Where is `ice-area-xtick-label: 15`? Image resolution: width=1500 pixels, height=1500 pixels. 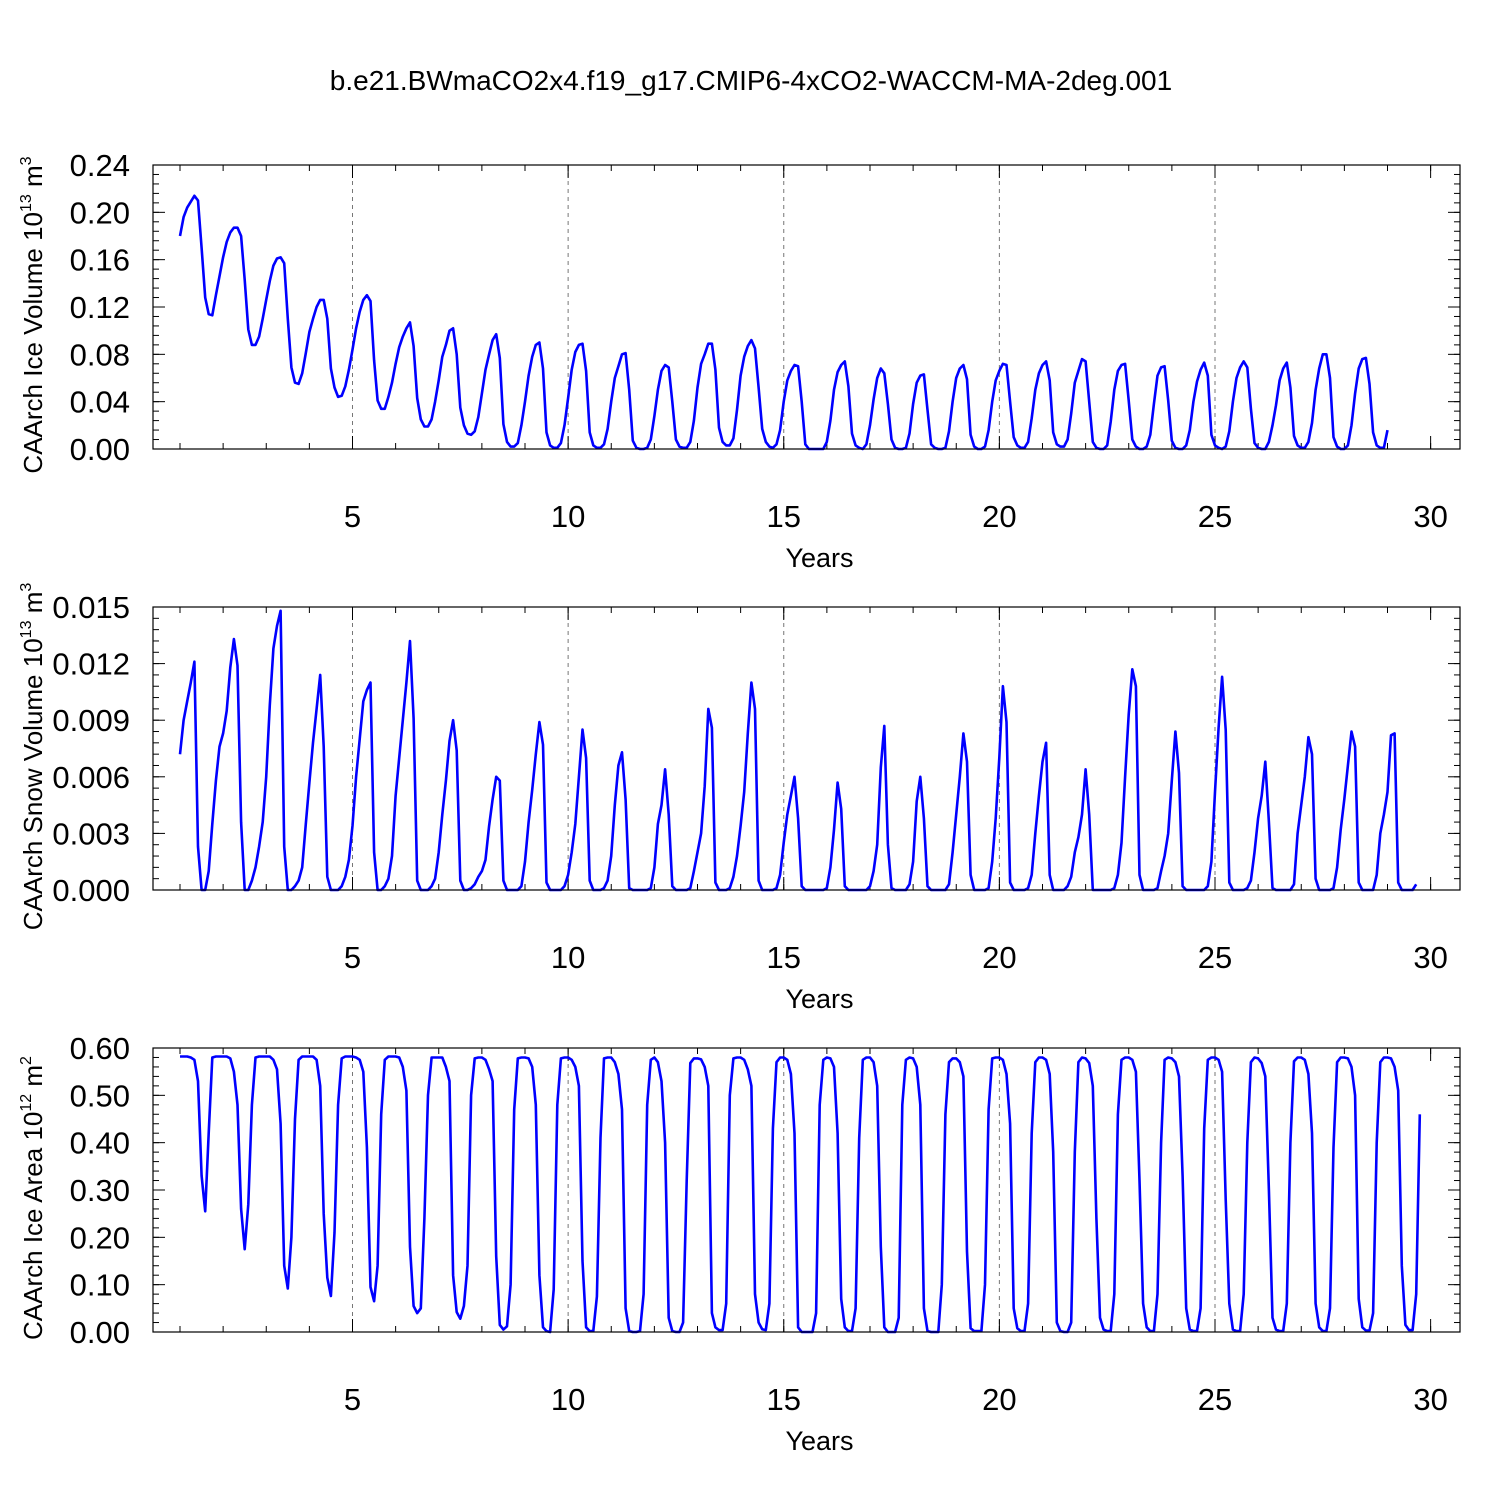
ice-area-xtick-label: 15 is located at coordinates (784, 1399).